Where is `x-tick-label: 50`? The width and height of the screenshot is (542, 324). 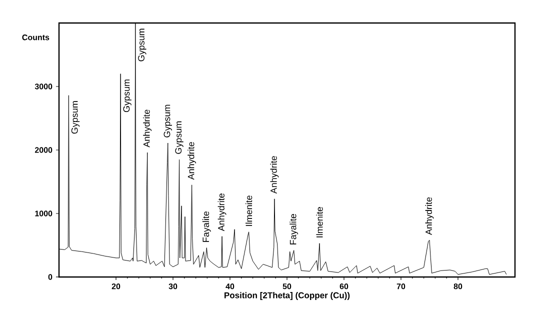
x-tick-label: 50 is located at coordinates (287, 287).